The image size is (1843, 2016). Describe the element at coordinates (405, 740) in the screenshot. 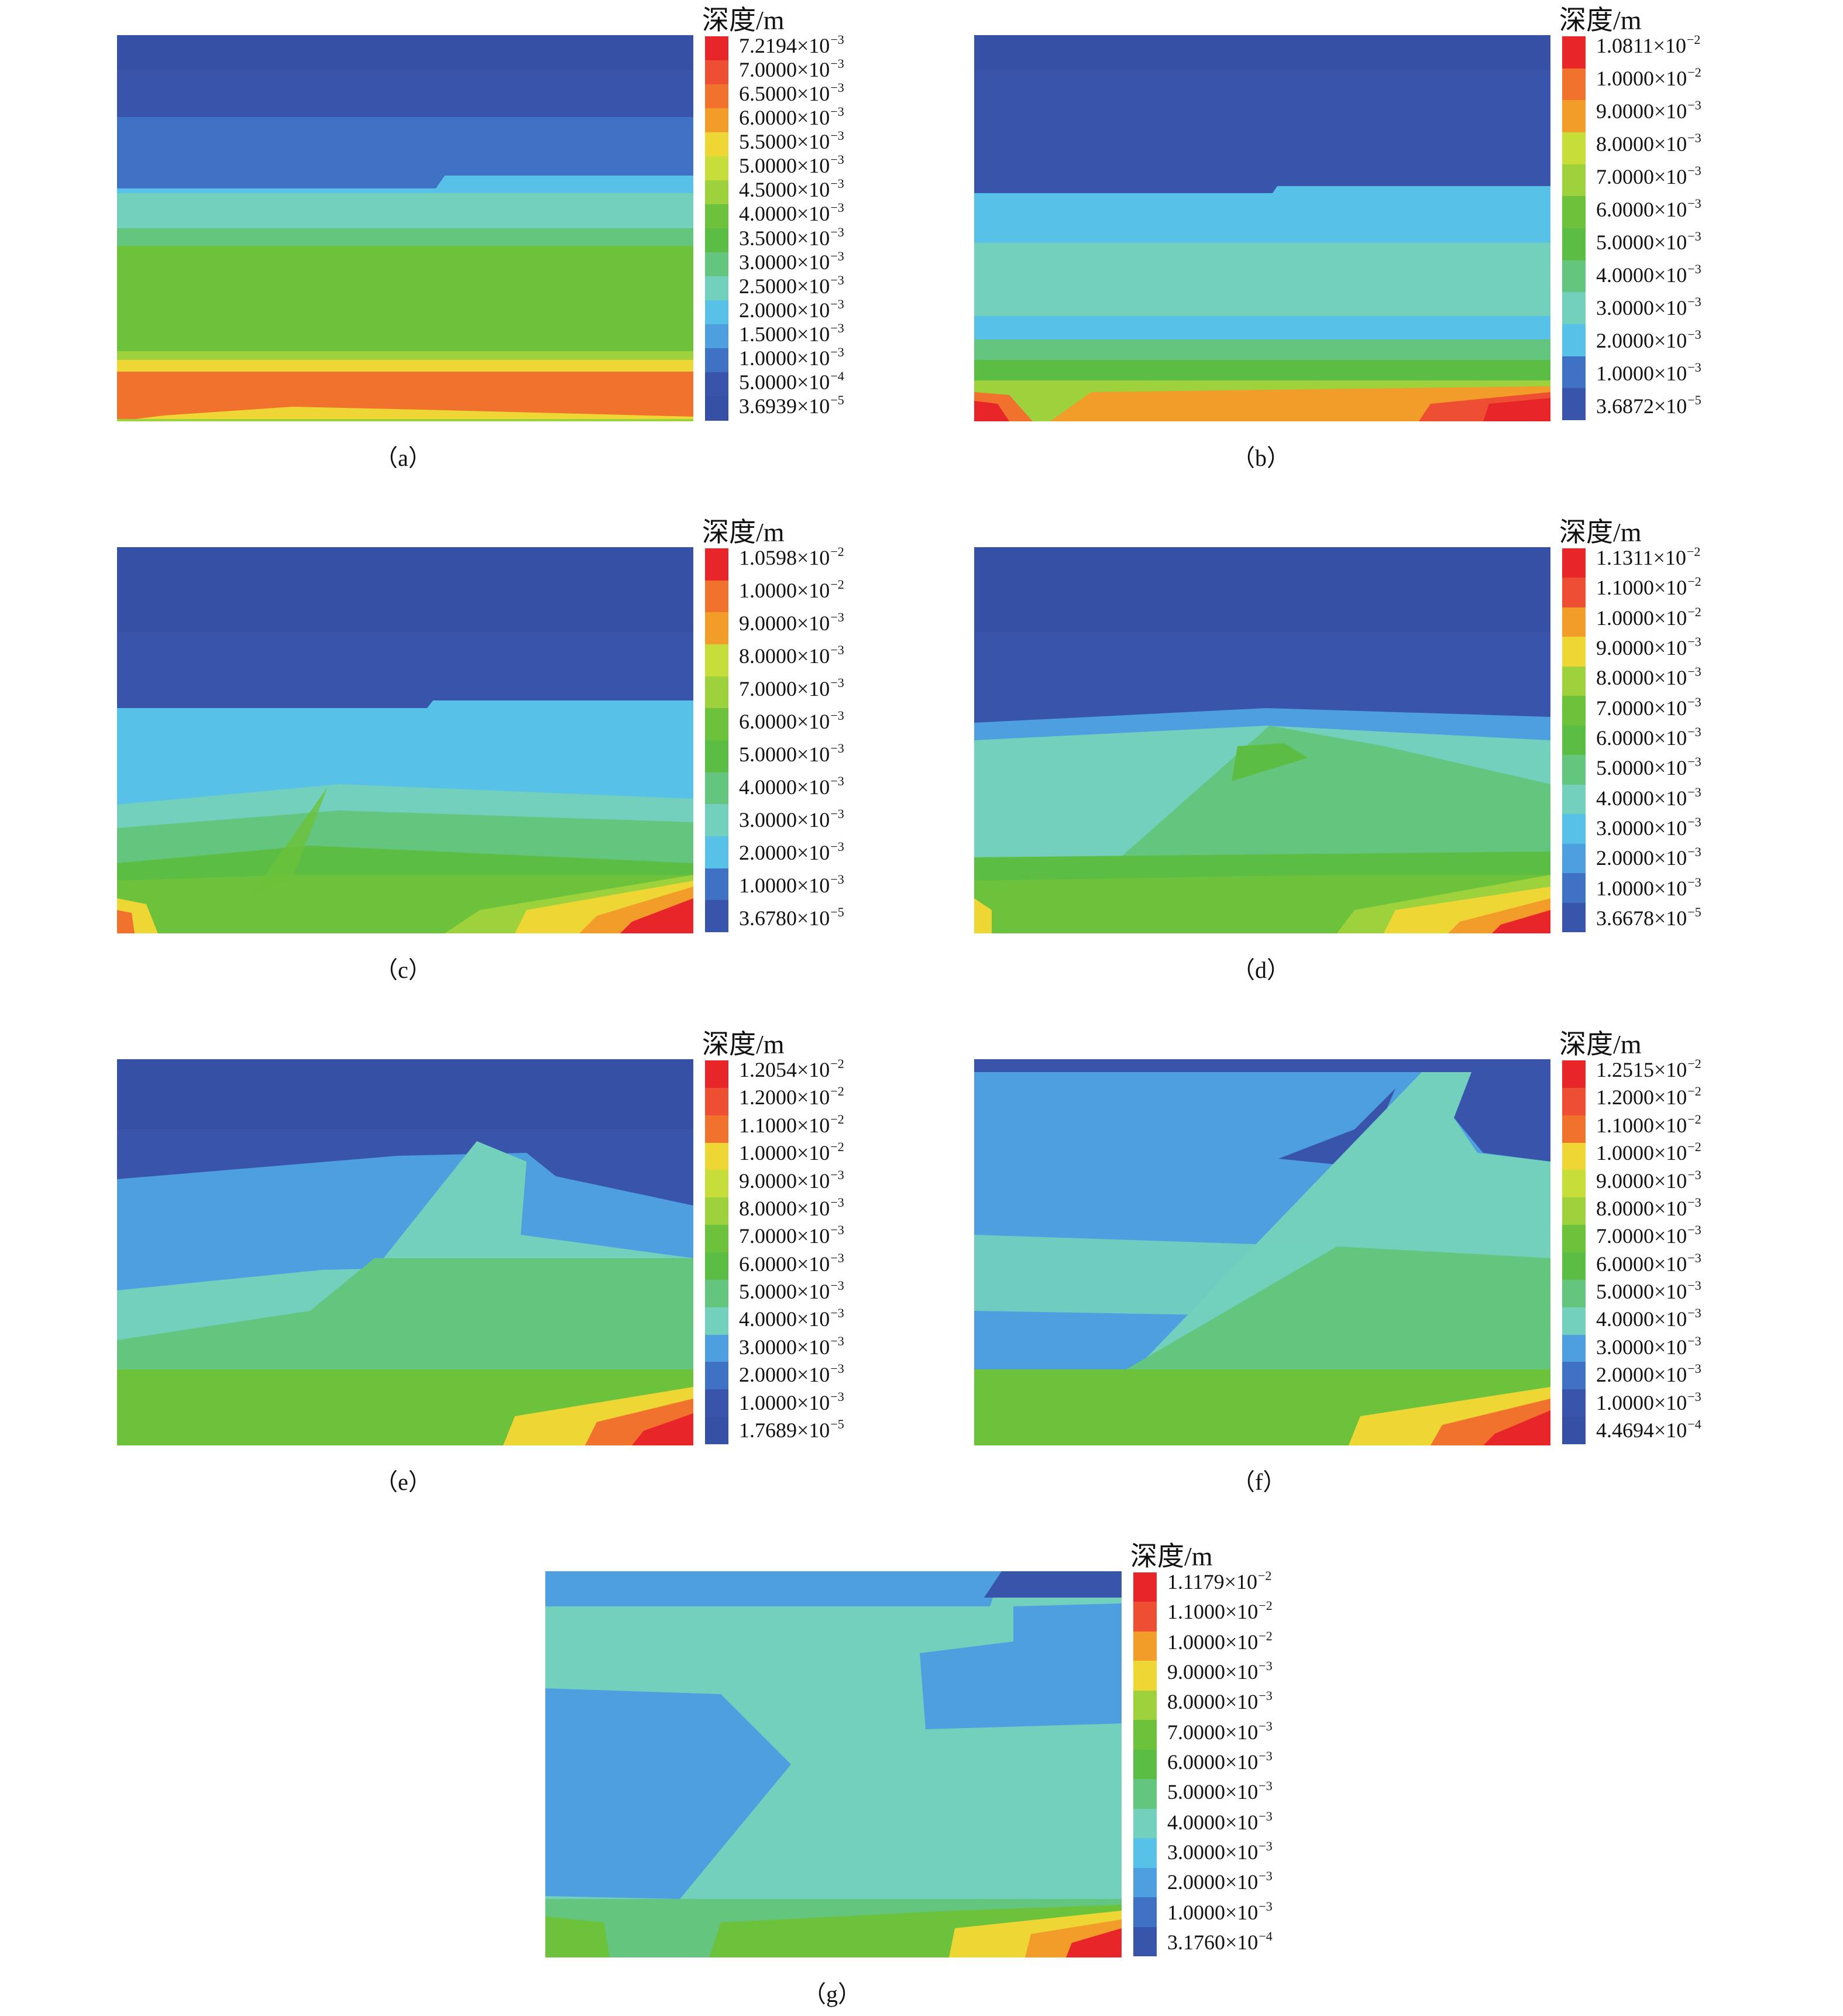

I see `contour-plot-c` at that location.